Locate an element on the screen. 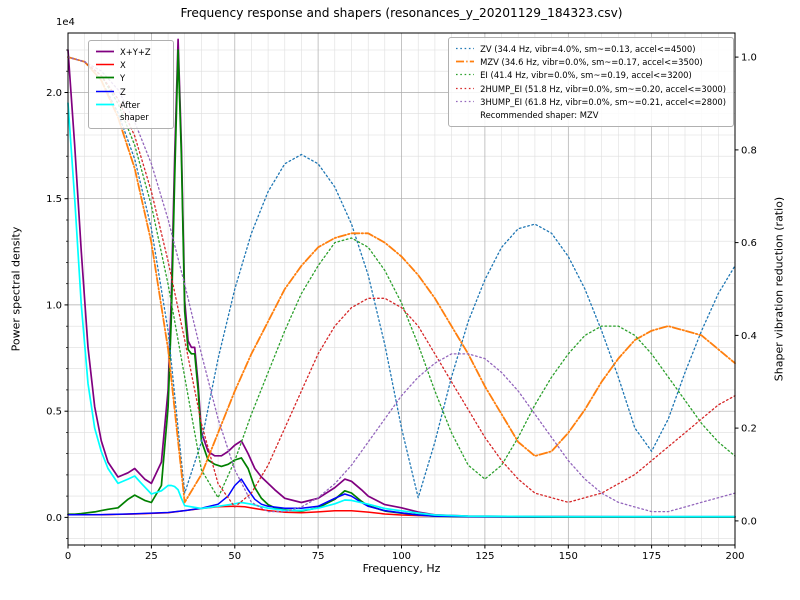 The width and height of the screenshot is (800, 600). legend-entry-x: X is located at coordinates (130, 65).